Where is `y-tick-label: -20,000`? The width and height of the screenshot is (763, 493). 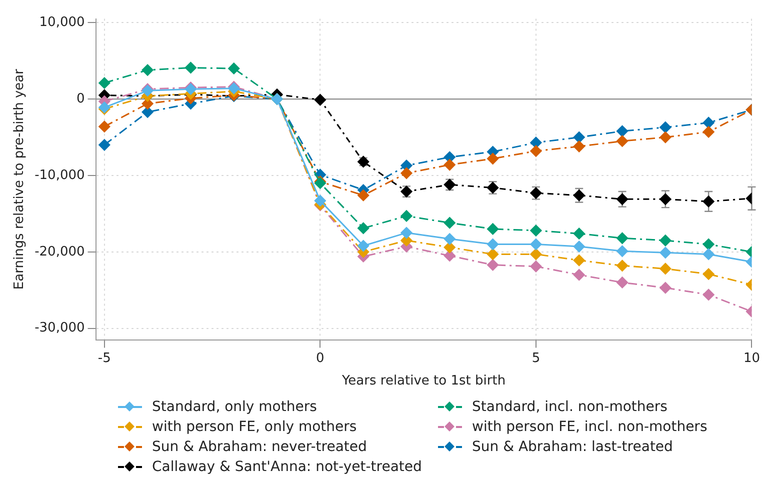 y-tick-label: -20,000 is located at coordinates (59, 252).